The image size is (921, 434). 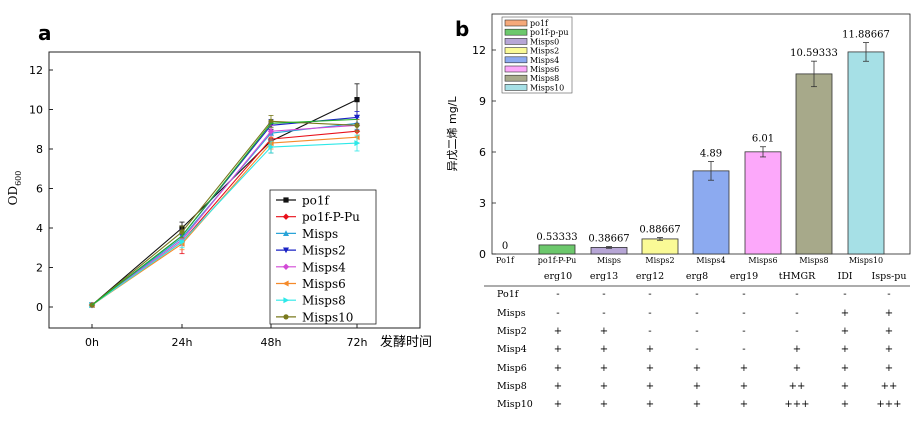 I want to click on legend-b-label: Misps2, so click(x=544, y=51).